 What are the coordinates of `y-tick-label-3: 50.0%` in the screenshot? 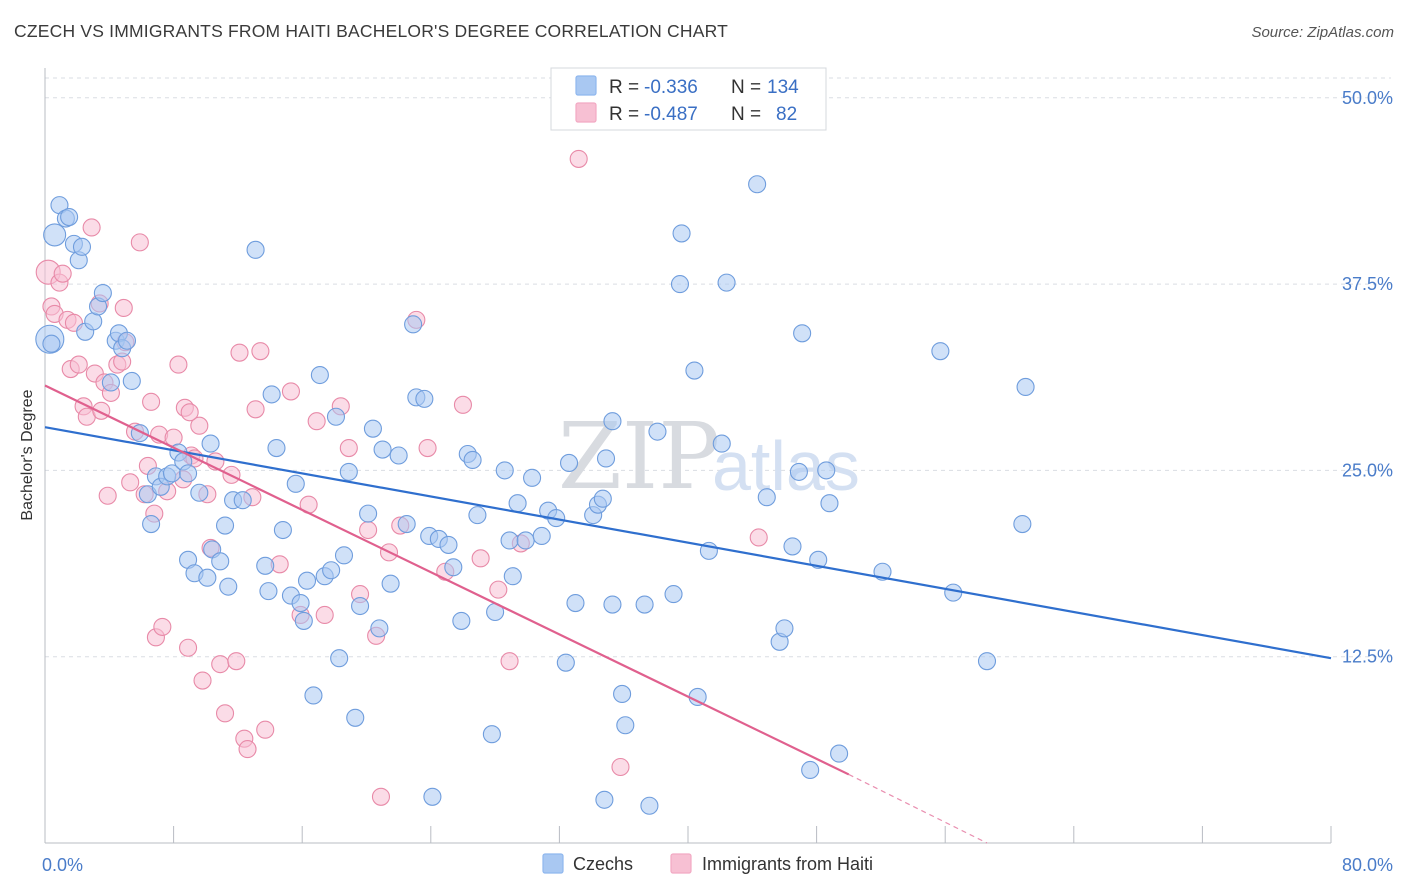 It's located at (1367, 98).